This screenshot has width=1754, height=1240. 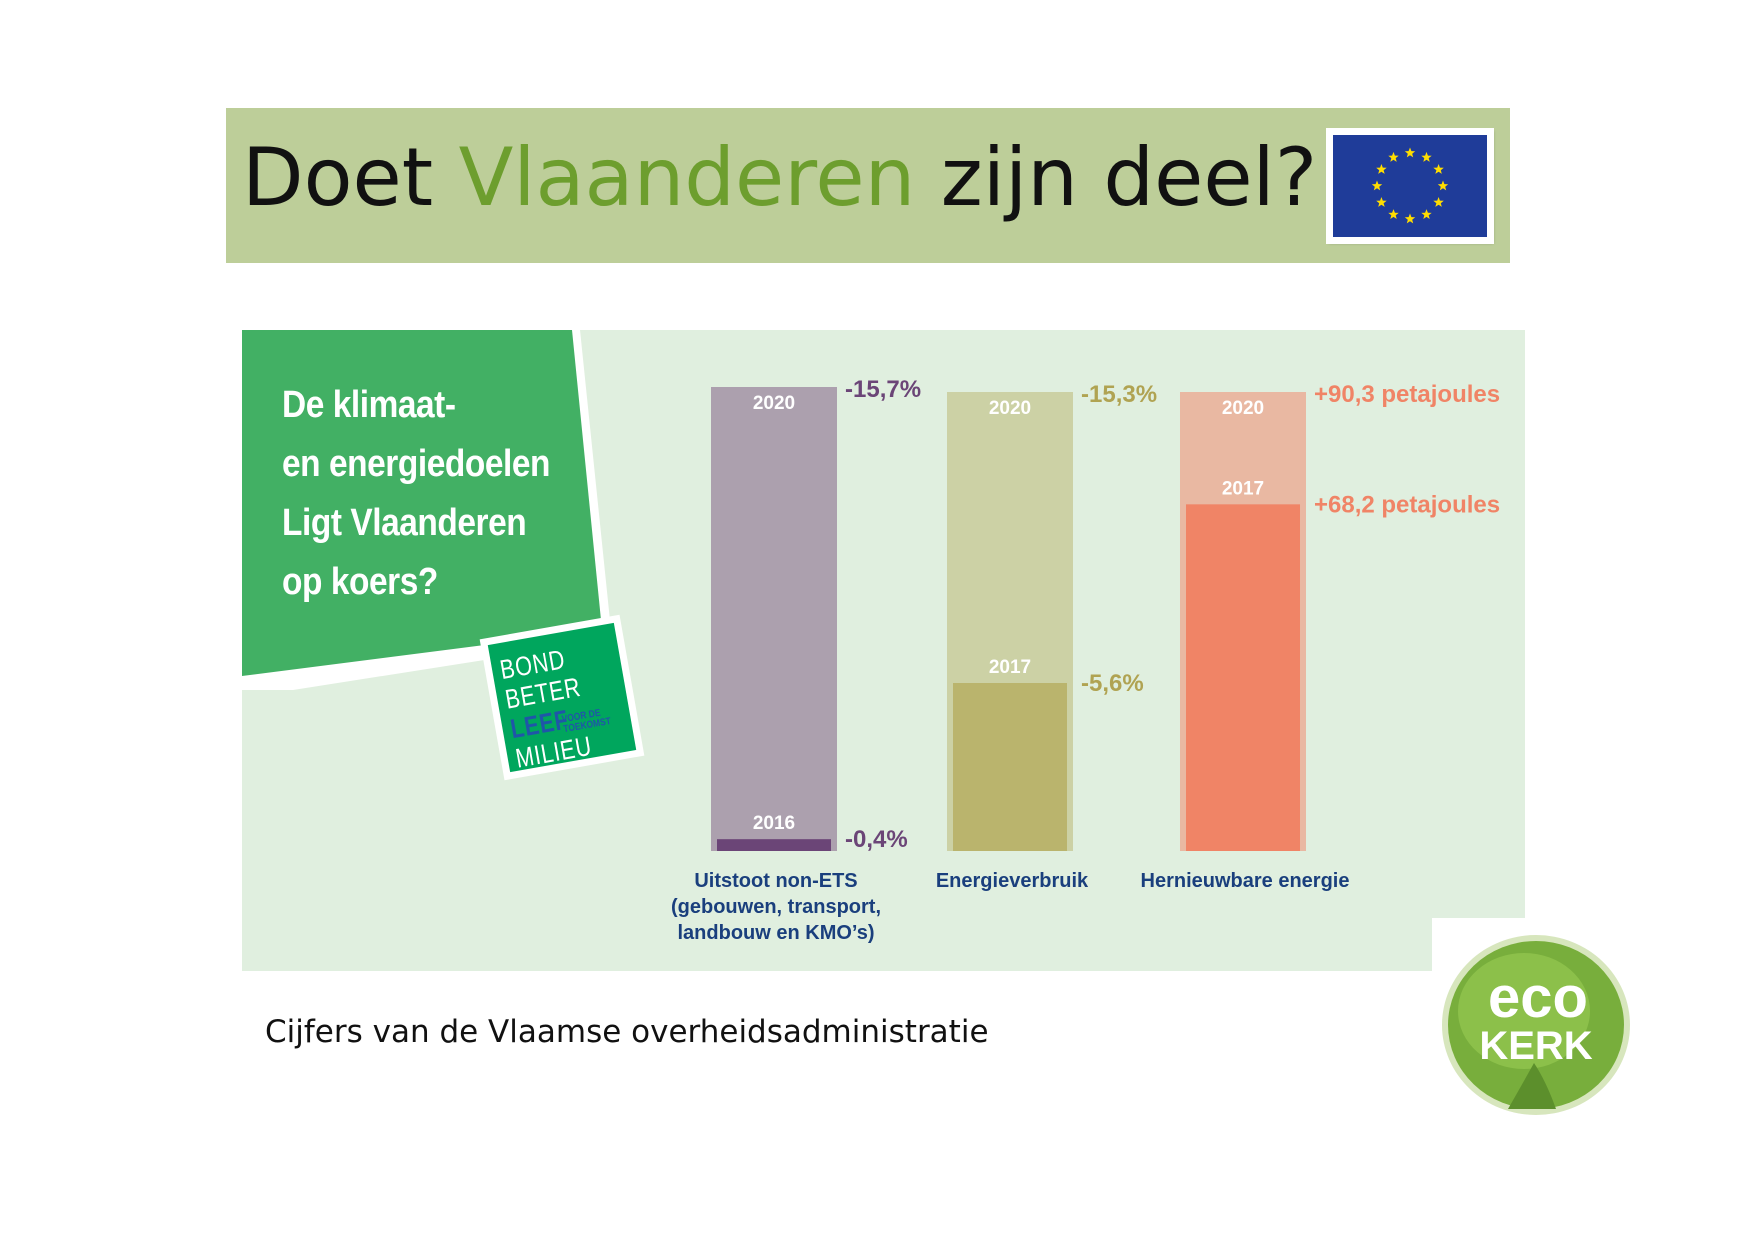 What do you see at coordinates (1116, 177) in the screenshot?
I see `title-part-2: zijn deel?` at bounding box center [1116, 177].